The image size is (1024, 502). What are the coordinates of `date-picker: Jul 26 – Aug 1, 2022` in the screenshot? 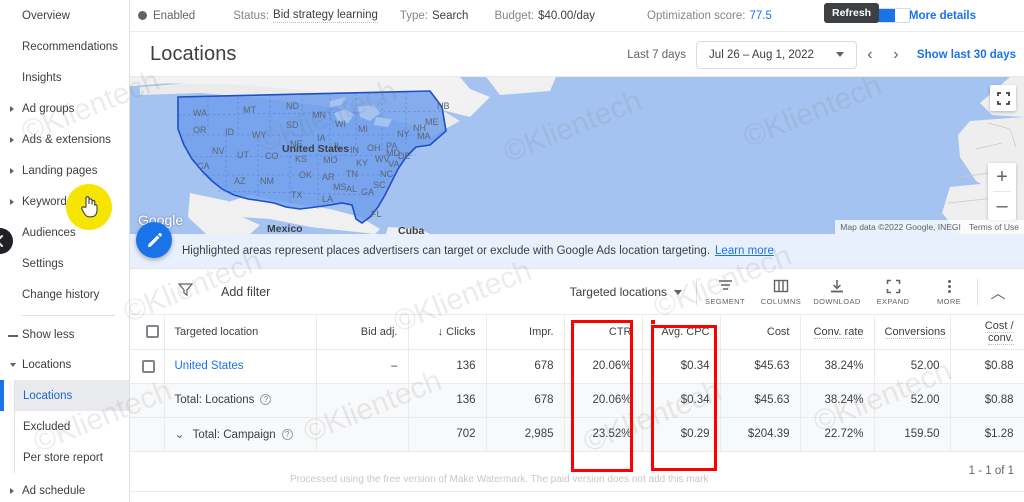 It's located at (776, 54).